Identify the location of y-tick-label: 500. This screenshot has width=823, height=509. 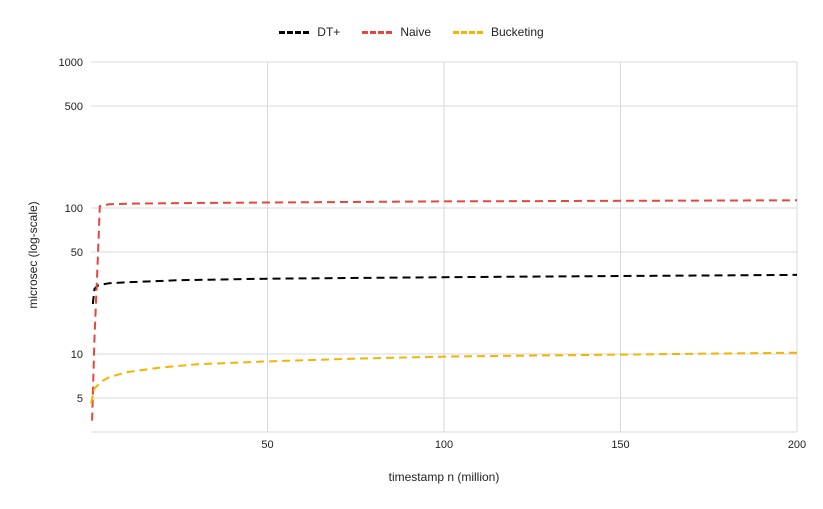
(74, 107).